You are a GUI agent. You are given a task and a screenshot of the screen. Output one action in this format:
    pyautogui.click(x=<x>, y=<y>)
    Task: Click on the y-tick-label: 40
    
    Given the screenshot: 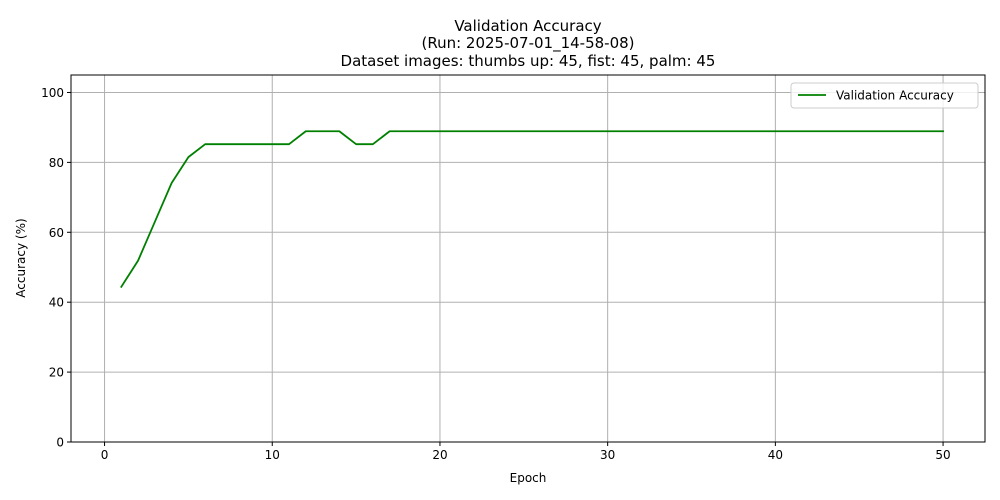 What is the action you would take?
    pyautogui.click(x=56, y=303)
    